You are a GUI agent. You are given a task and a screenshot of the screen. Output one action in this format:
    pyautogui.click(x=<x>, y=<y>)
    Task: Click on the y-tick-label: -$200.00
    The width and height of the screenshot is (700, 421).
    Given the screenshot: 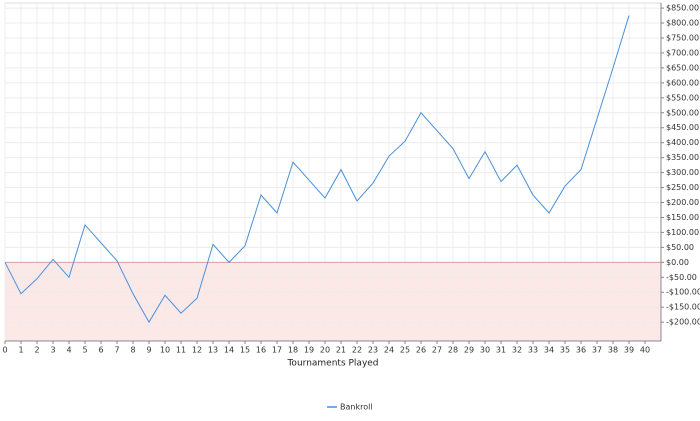 What is the action you would take?
    pyautogui.click(x=683, y=322)
    